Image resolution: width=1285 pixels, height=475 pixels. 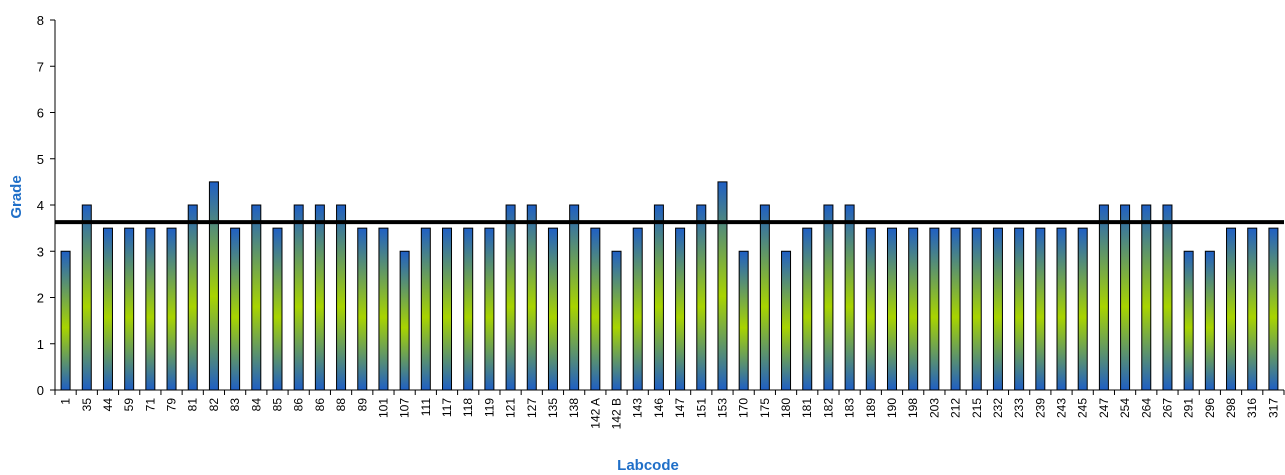 What do you see at coordinates (701, 408) in the screenshot?
I see `x-tick-label: 151` at bounding box center [701, 408].